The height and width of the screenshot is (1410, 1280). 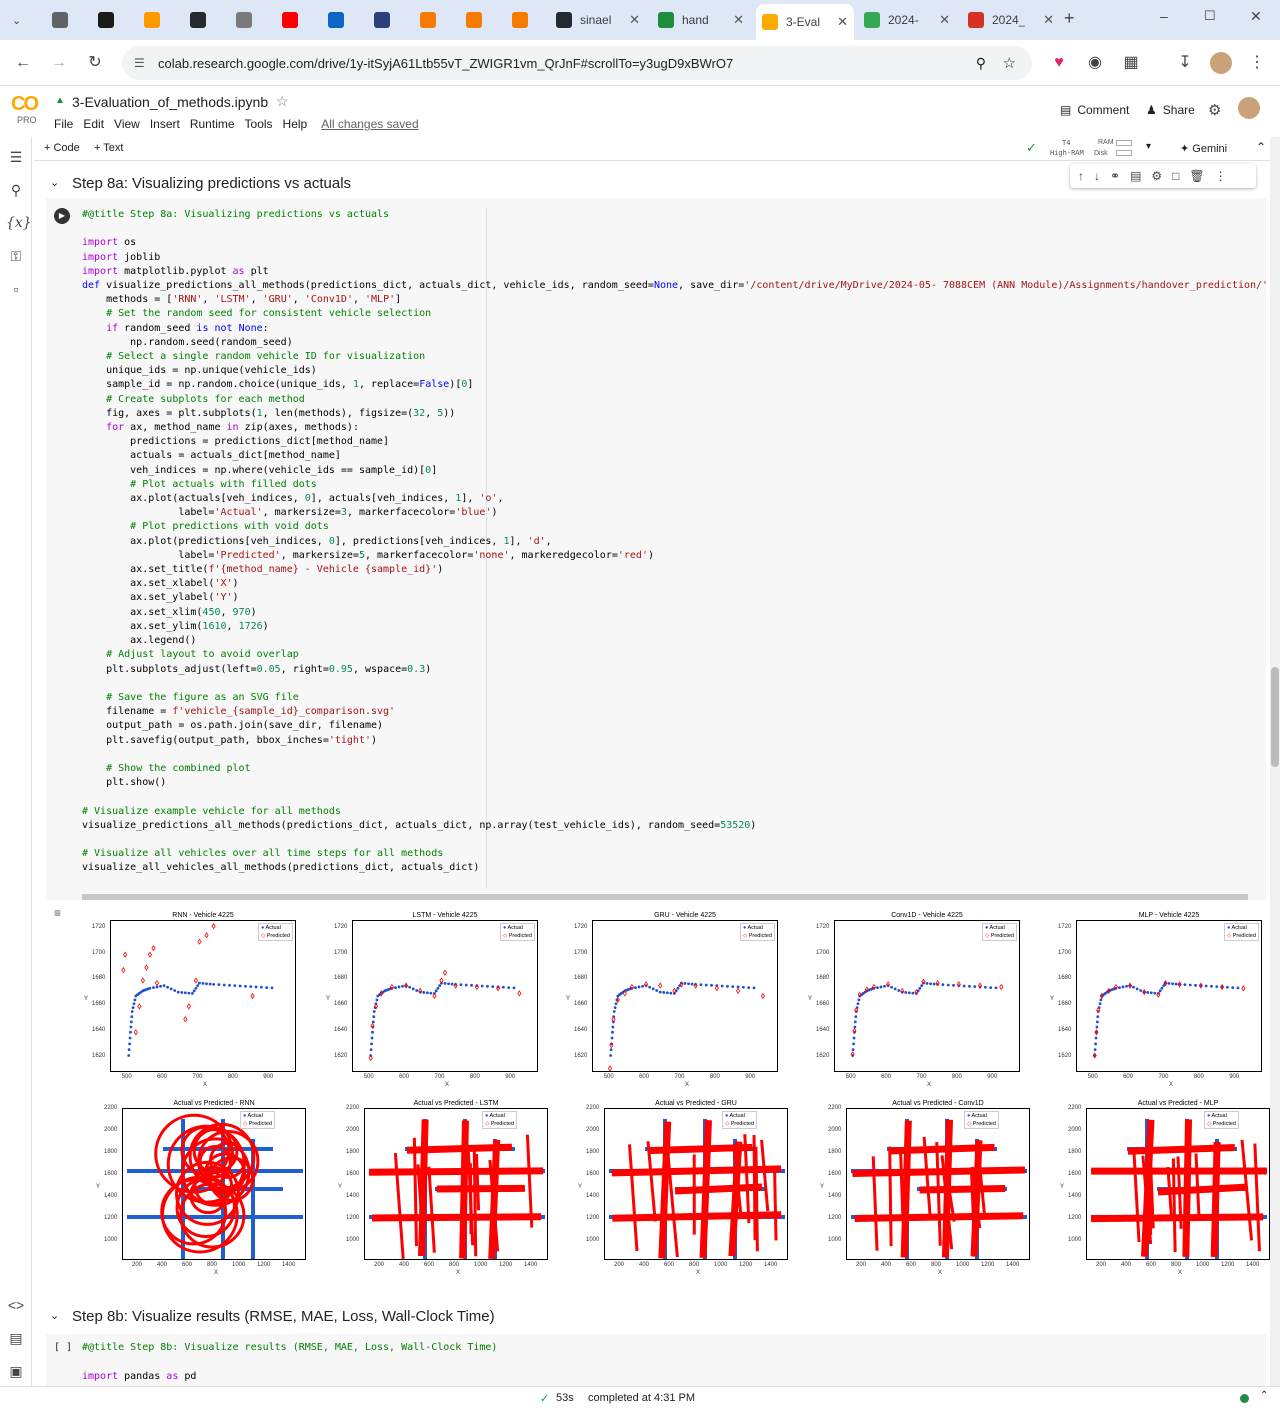 I want to click on collapse-icon: ⌃, so click(x=1261, y=147).